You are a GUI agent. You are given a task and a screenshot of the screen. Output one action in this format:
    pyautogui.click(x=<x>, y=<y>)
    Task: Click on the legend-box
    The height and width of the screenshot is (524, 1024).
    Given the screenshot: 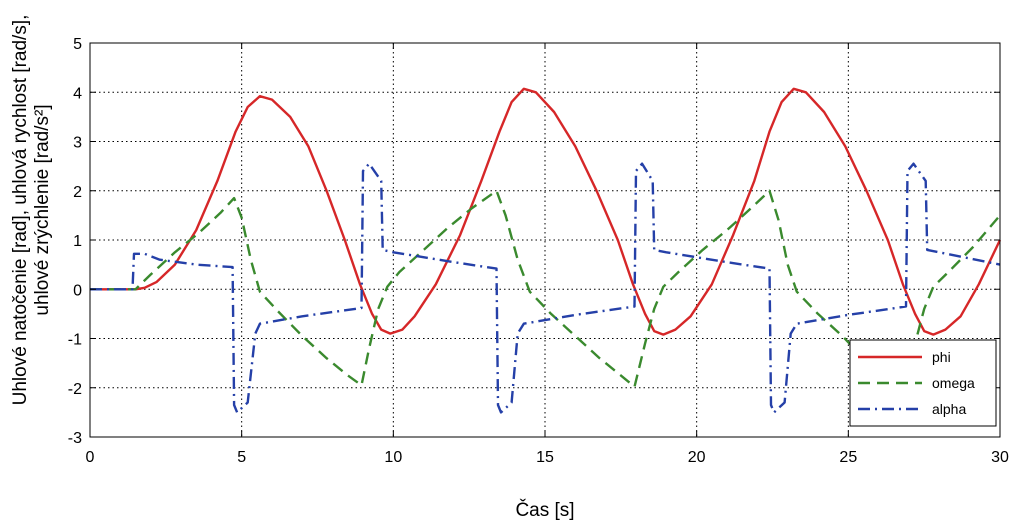 What is the action you would take?
    pyautogui.click(x=923, y=383)
    